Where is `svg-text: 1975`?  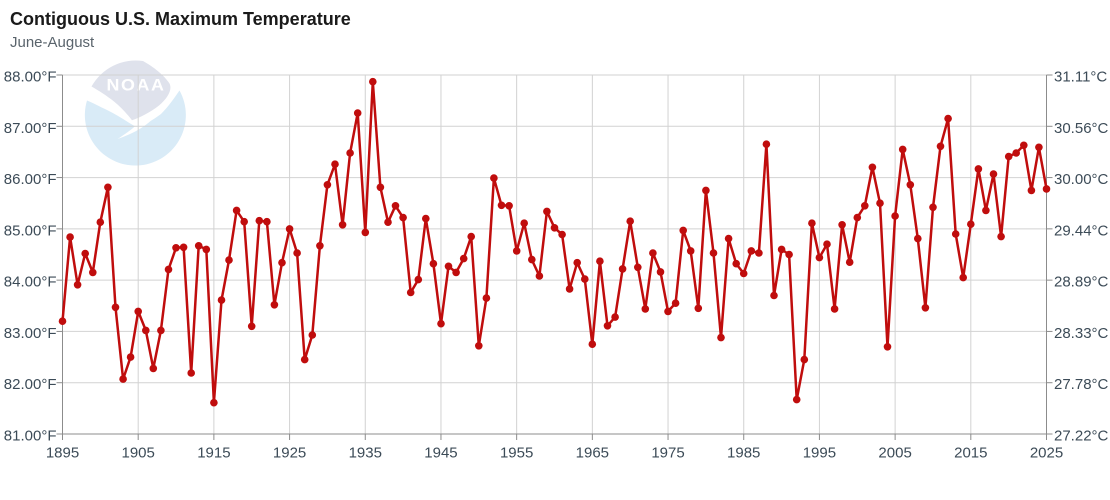 svg-text: 1975 is located at coordinates (667, 453).